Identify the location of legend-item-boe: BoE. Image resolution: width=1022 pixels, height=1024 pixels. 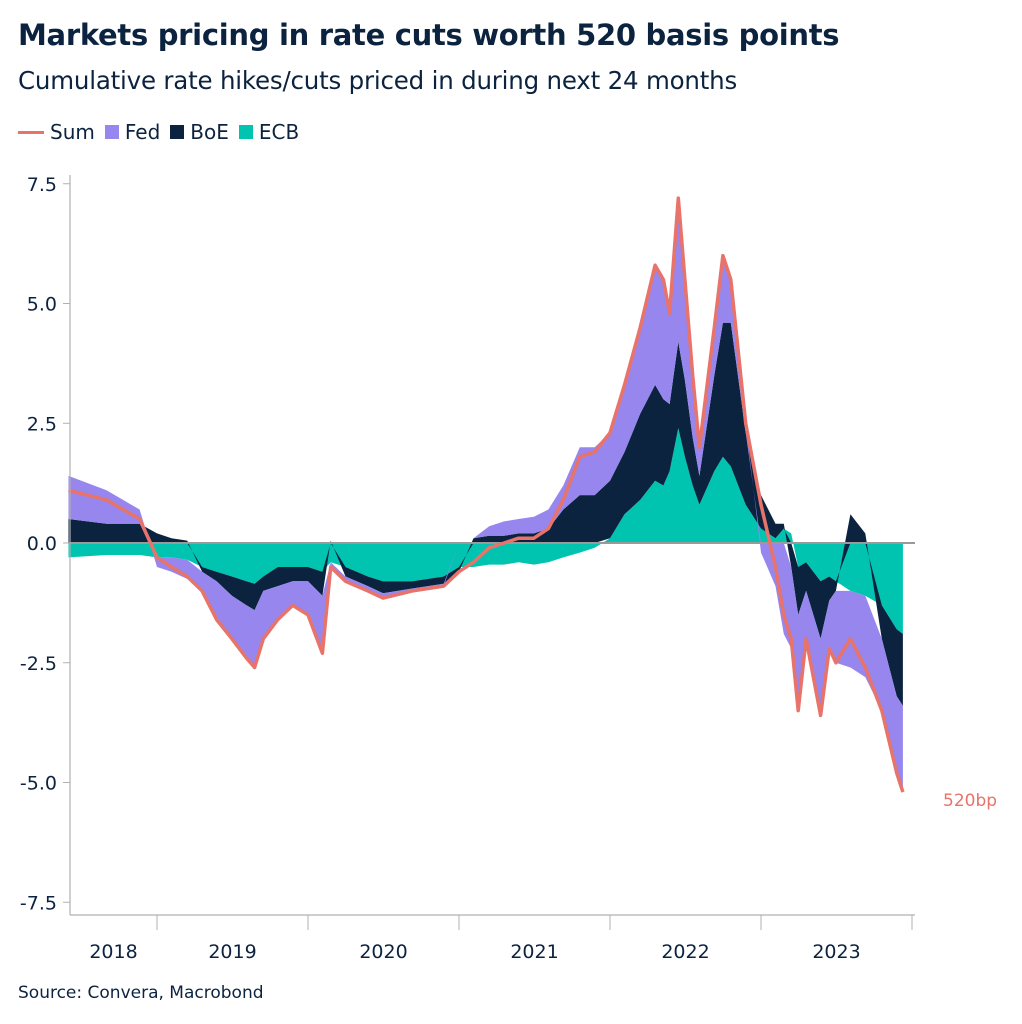
(199, 132).